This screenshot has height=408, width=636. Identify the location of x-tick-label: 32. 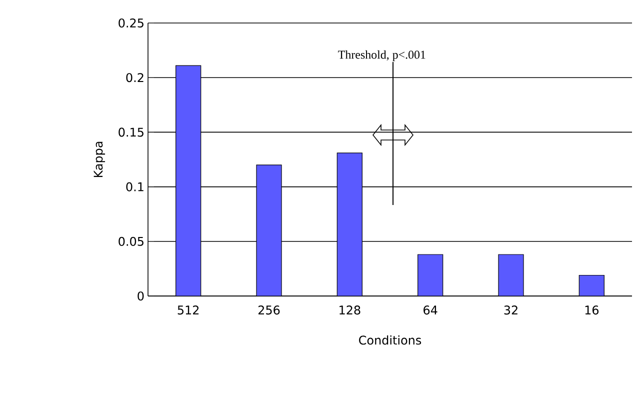
(511, 310).